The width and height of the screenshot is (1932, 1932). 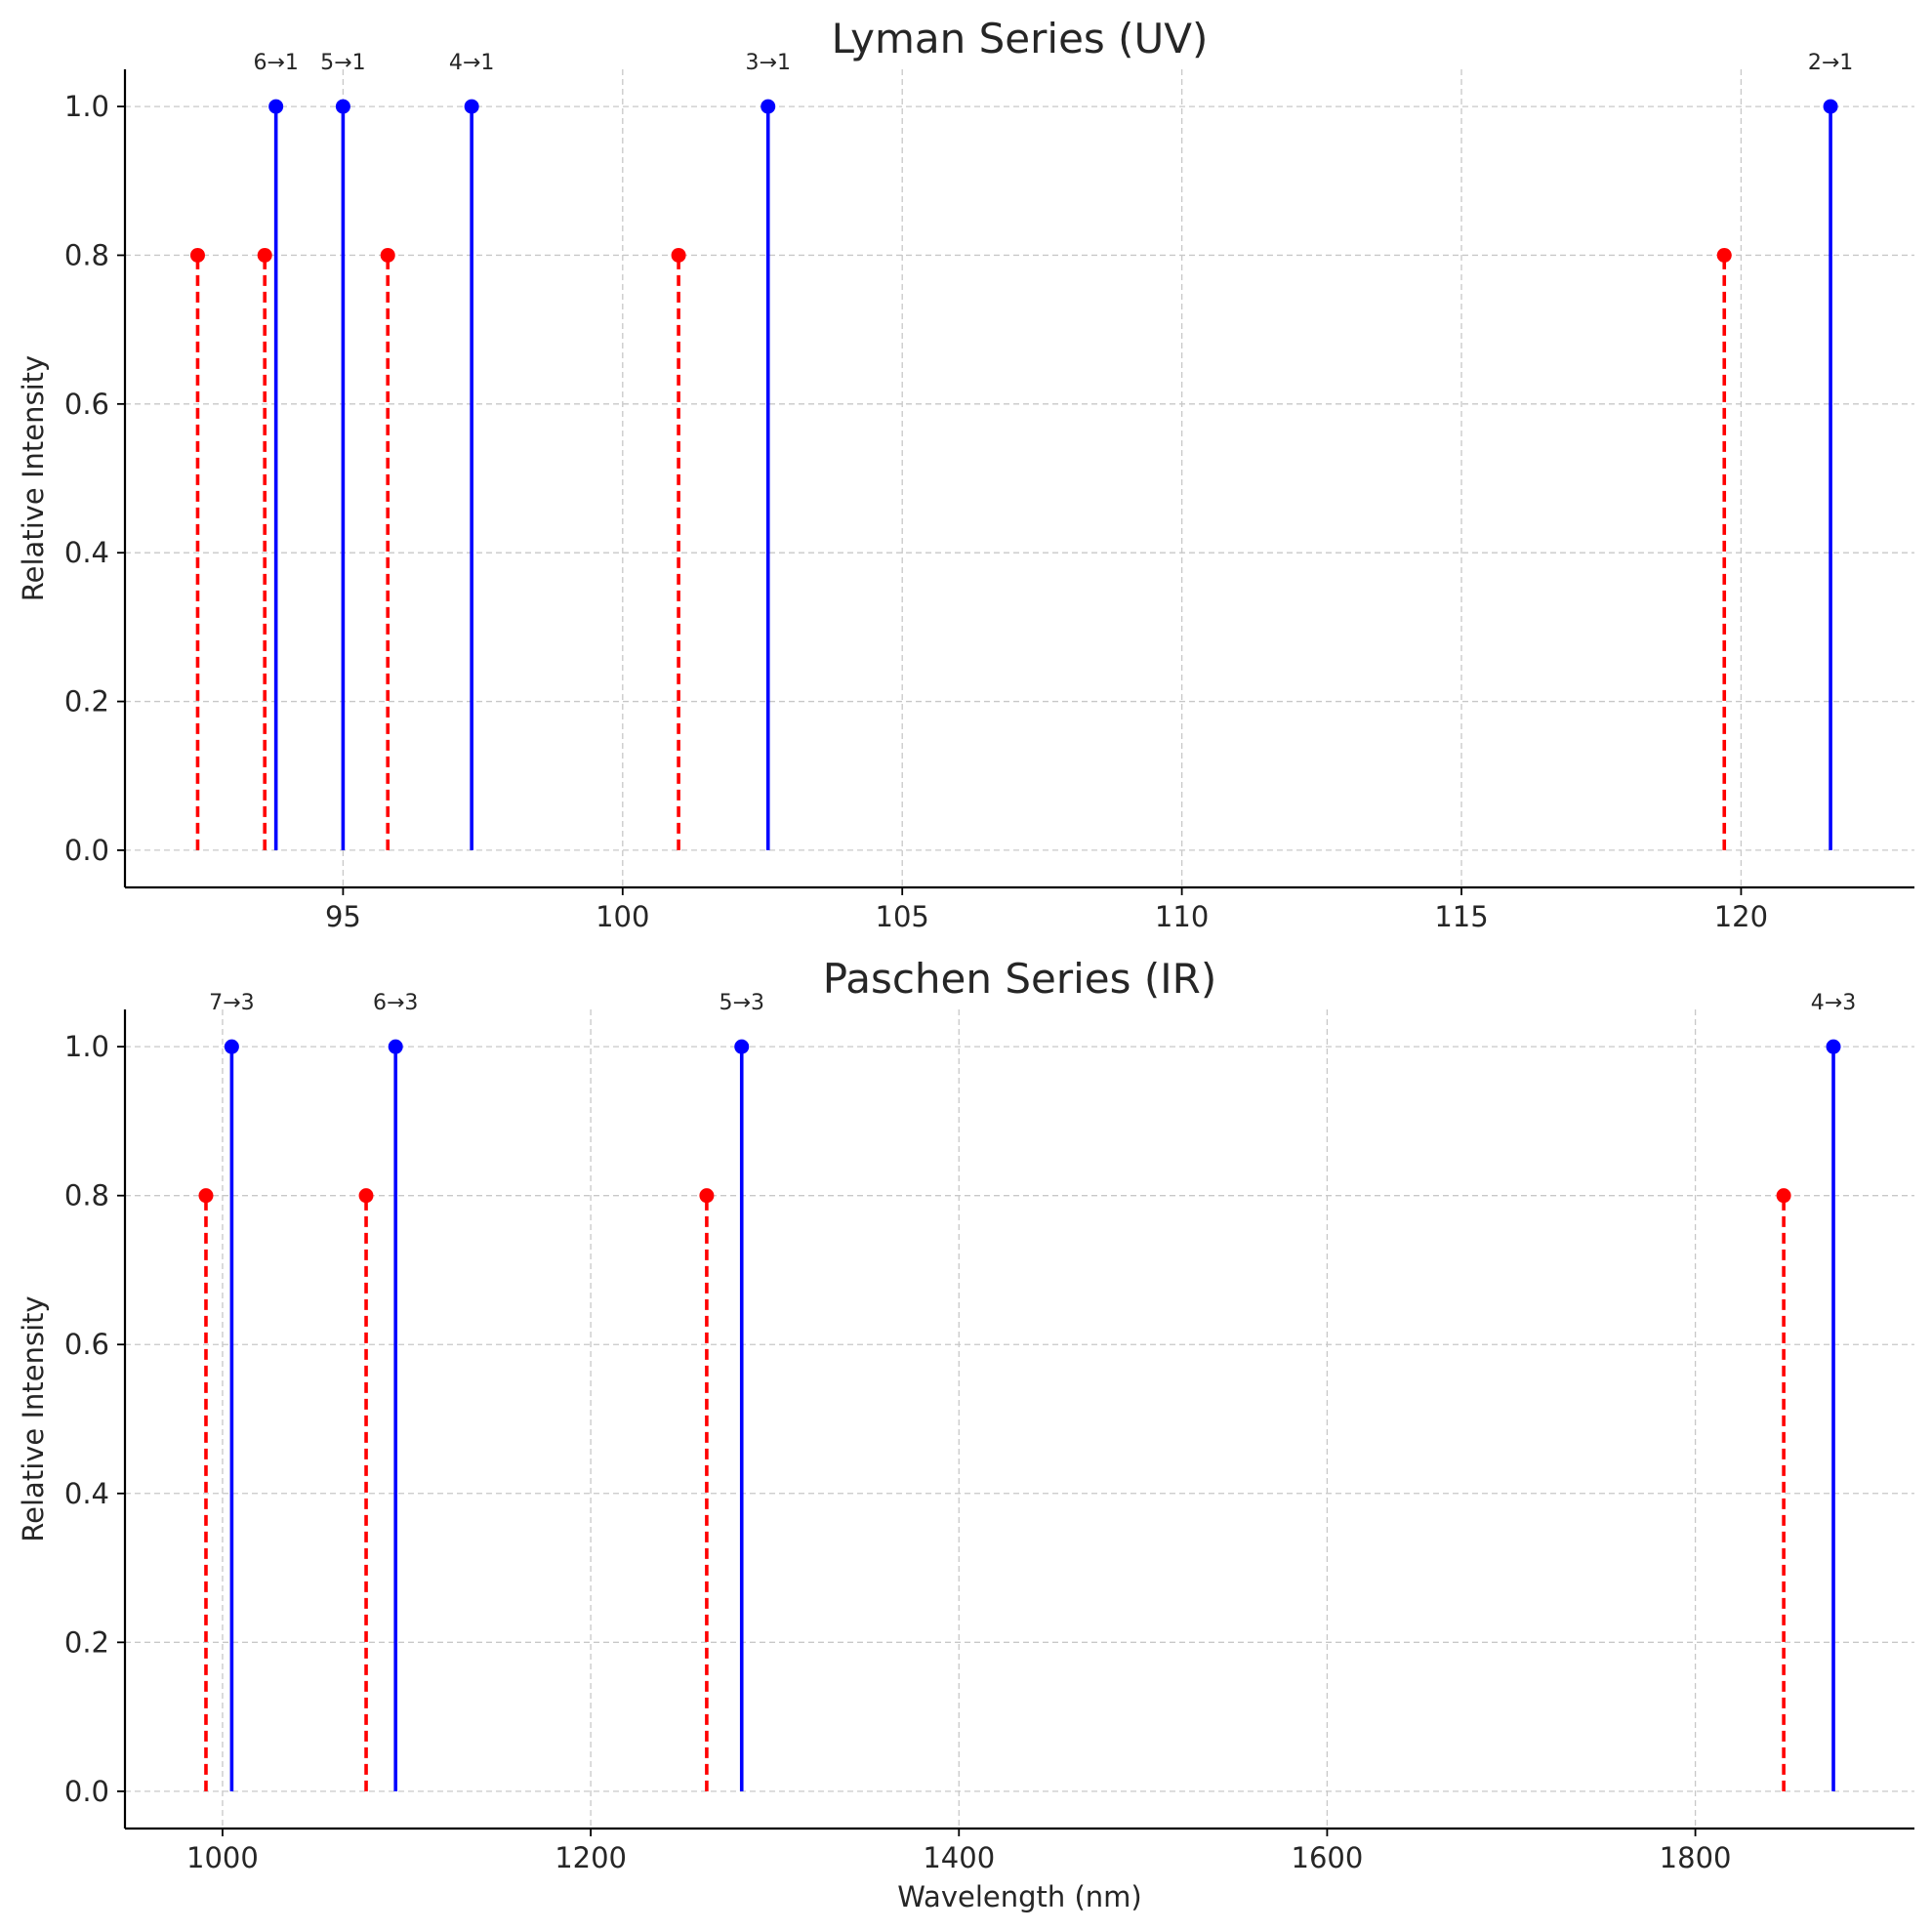 What do you see at coordinates (1741, 916) in the screenshot?
I see `lyman-x-tick-label: 120` at bounding box center [1741, 916].